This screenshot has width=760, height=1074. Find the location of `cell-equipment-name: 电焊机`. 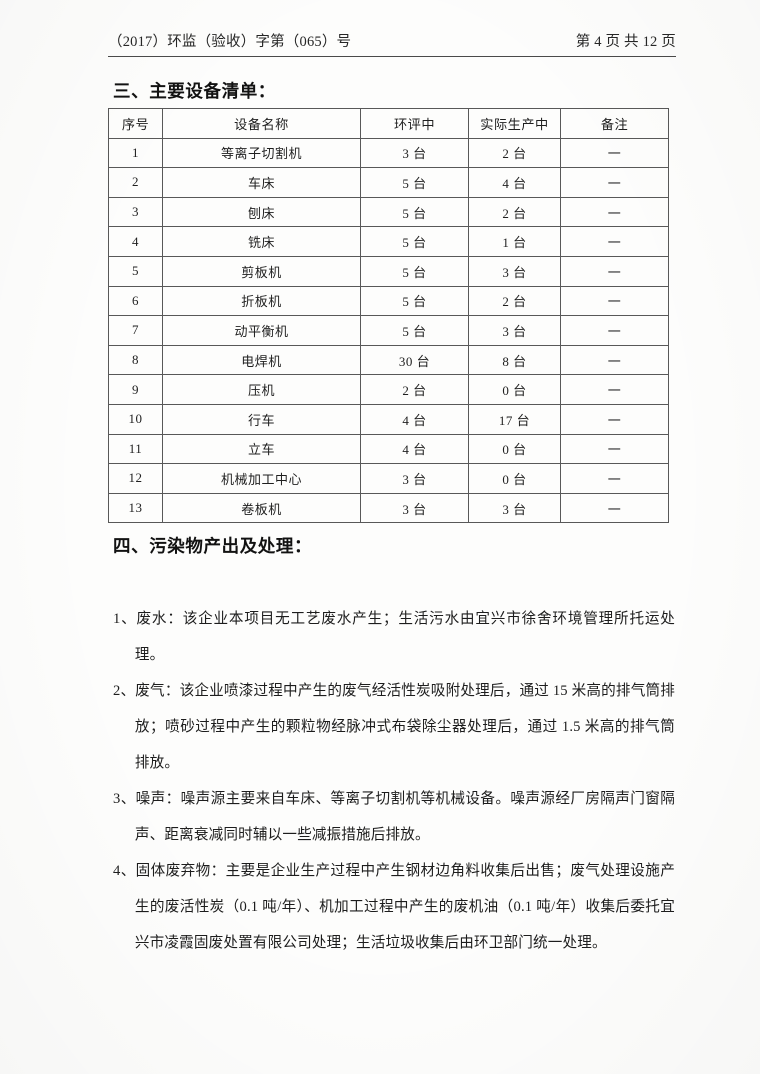

cell-equipment-name: 电焊机 is located at coordinates (261, 360).